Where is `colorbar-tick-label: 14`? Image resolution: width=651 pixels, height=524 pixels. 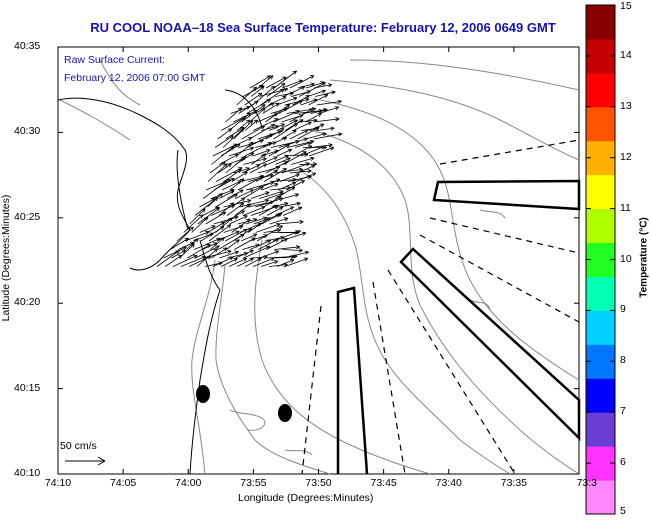
colorbar-tick-label: 14 is located at coordinates (626, 55).